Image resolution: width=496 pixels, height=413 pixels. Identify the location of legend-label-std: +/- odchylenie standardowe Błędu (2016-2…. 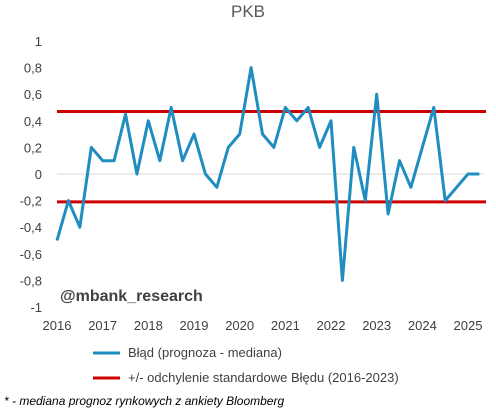
(263, 377).